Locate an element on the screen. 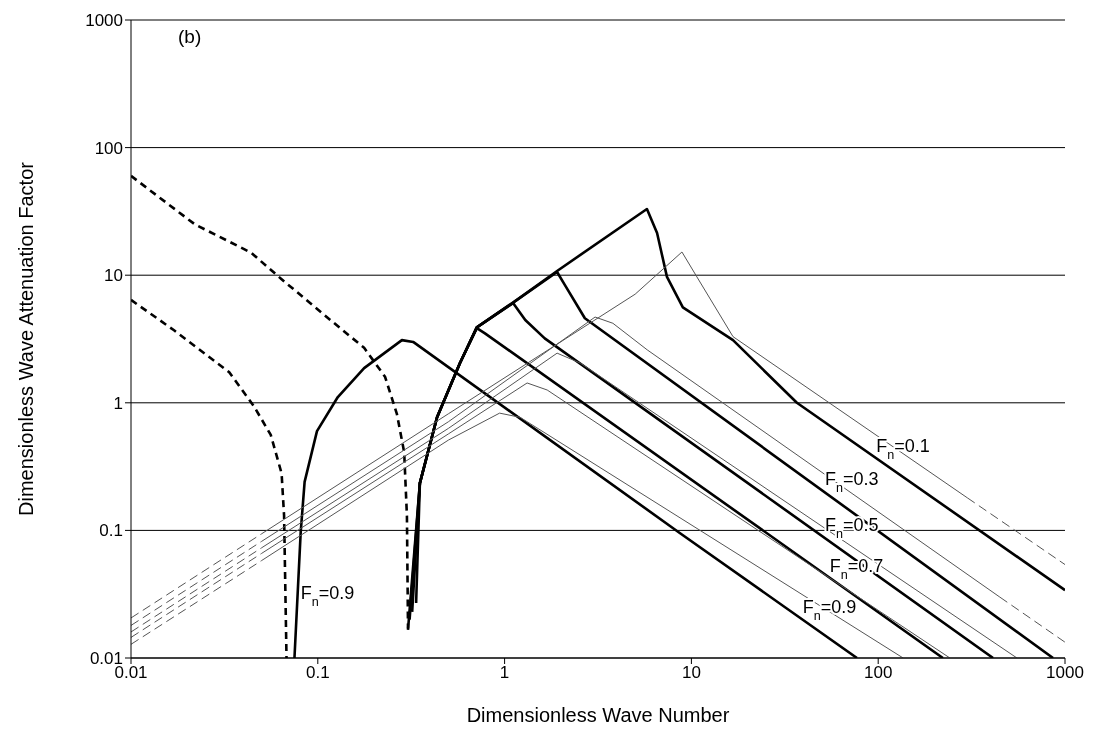 This screenshot has width=1097, height=742. y-tick-label: 100 is located at coordinates (108, 148).